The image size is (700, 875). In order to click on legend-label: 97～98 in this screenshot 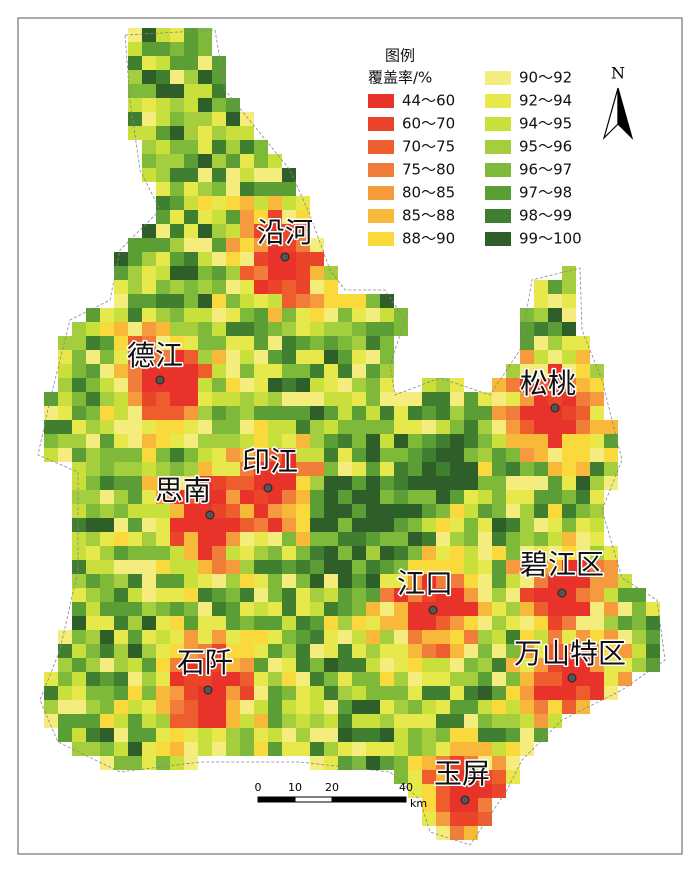, I will do `click(545, 193)`.